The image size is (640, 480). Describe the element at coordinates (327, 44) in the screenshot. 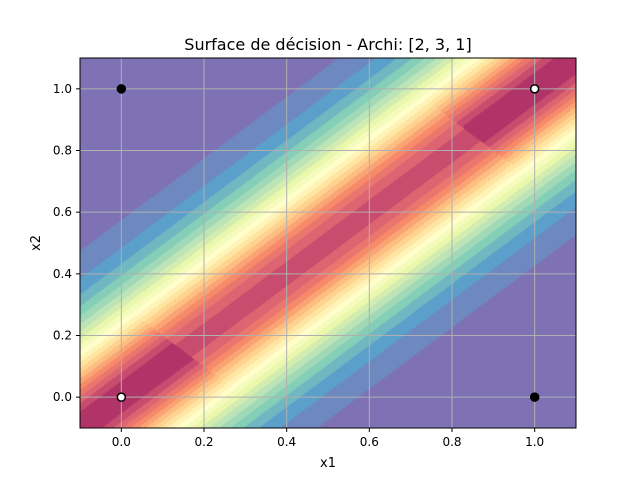

I see `chart-title: Surface de décision - Archi: [2, 3, 1]` at that location.